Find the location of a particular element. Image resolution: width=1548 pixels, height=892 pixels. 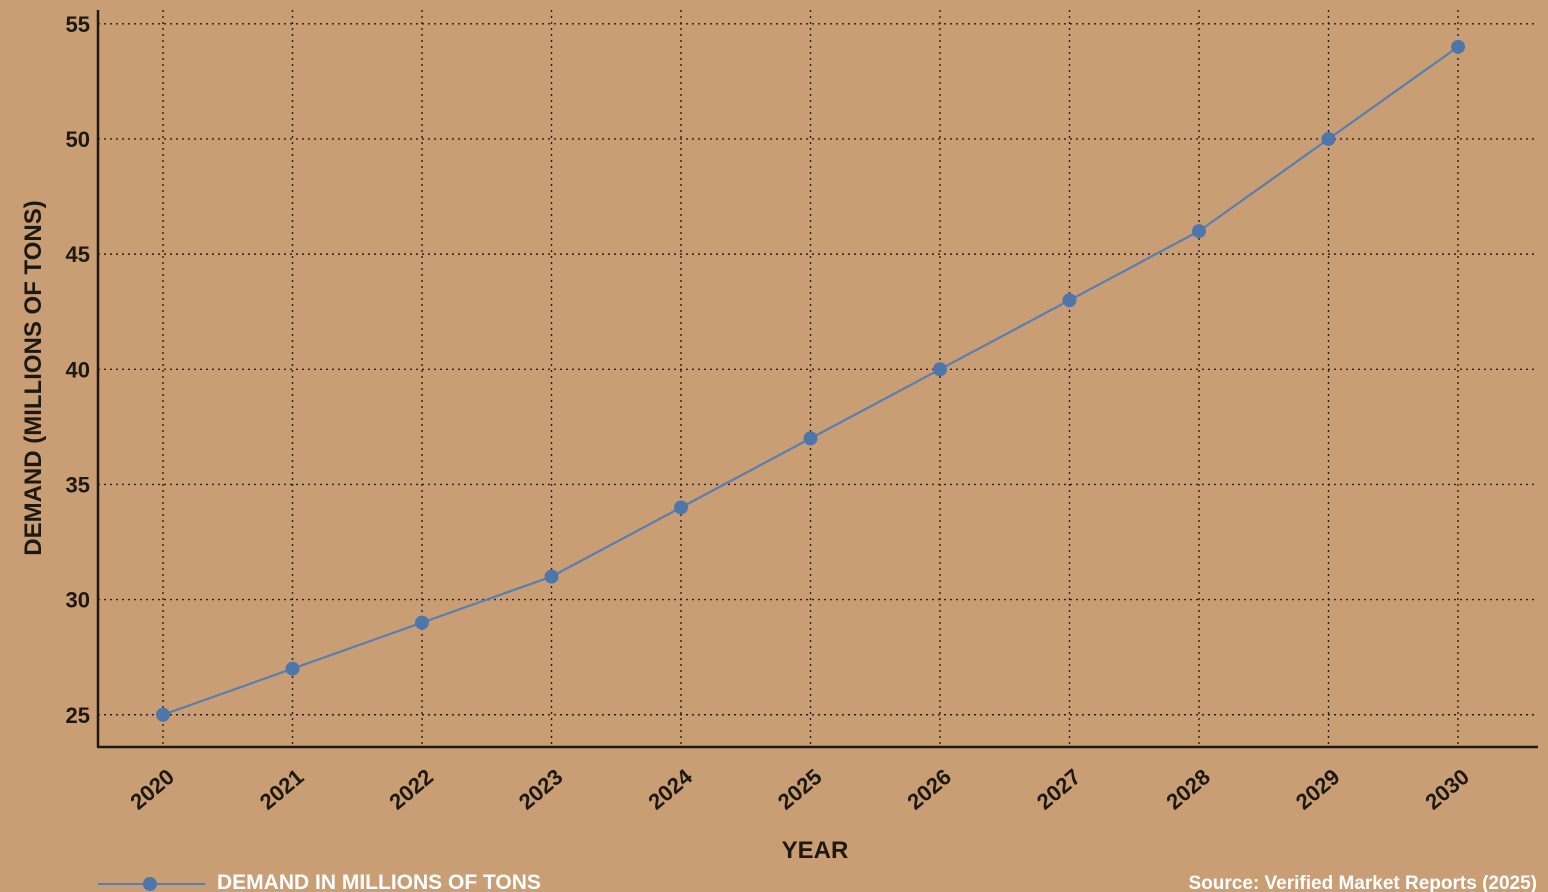

x-tick-label: 2025 is located at coordinates (800, 789).